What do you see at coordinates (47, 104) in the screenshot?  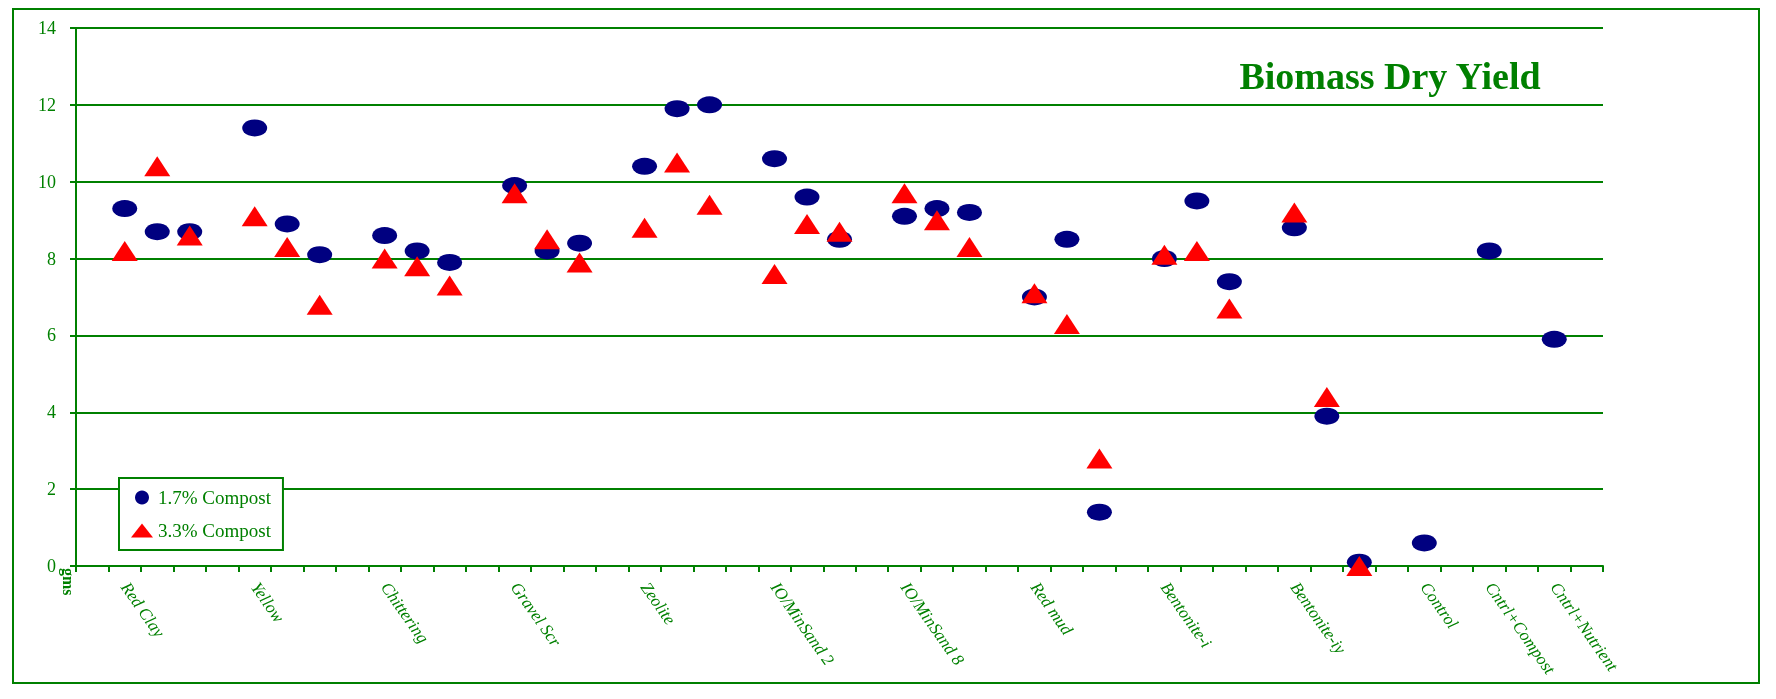 I see `y-tick-label: 12` at bounding box center [47, 104].